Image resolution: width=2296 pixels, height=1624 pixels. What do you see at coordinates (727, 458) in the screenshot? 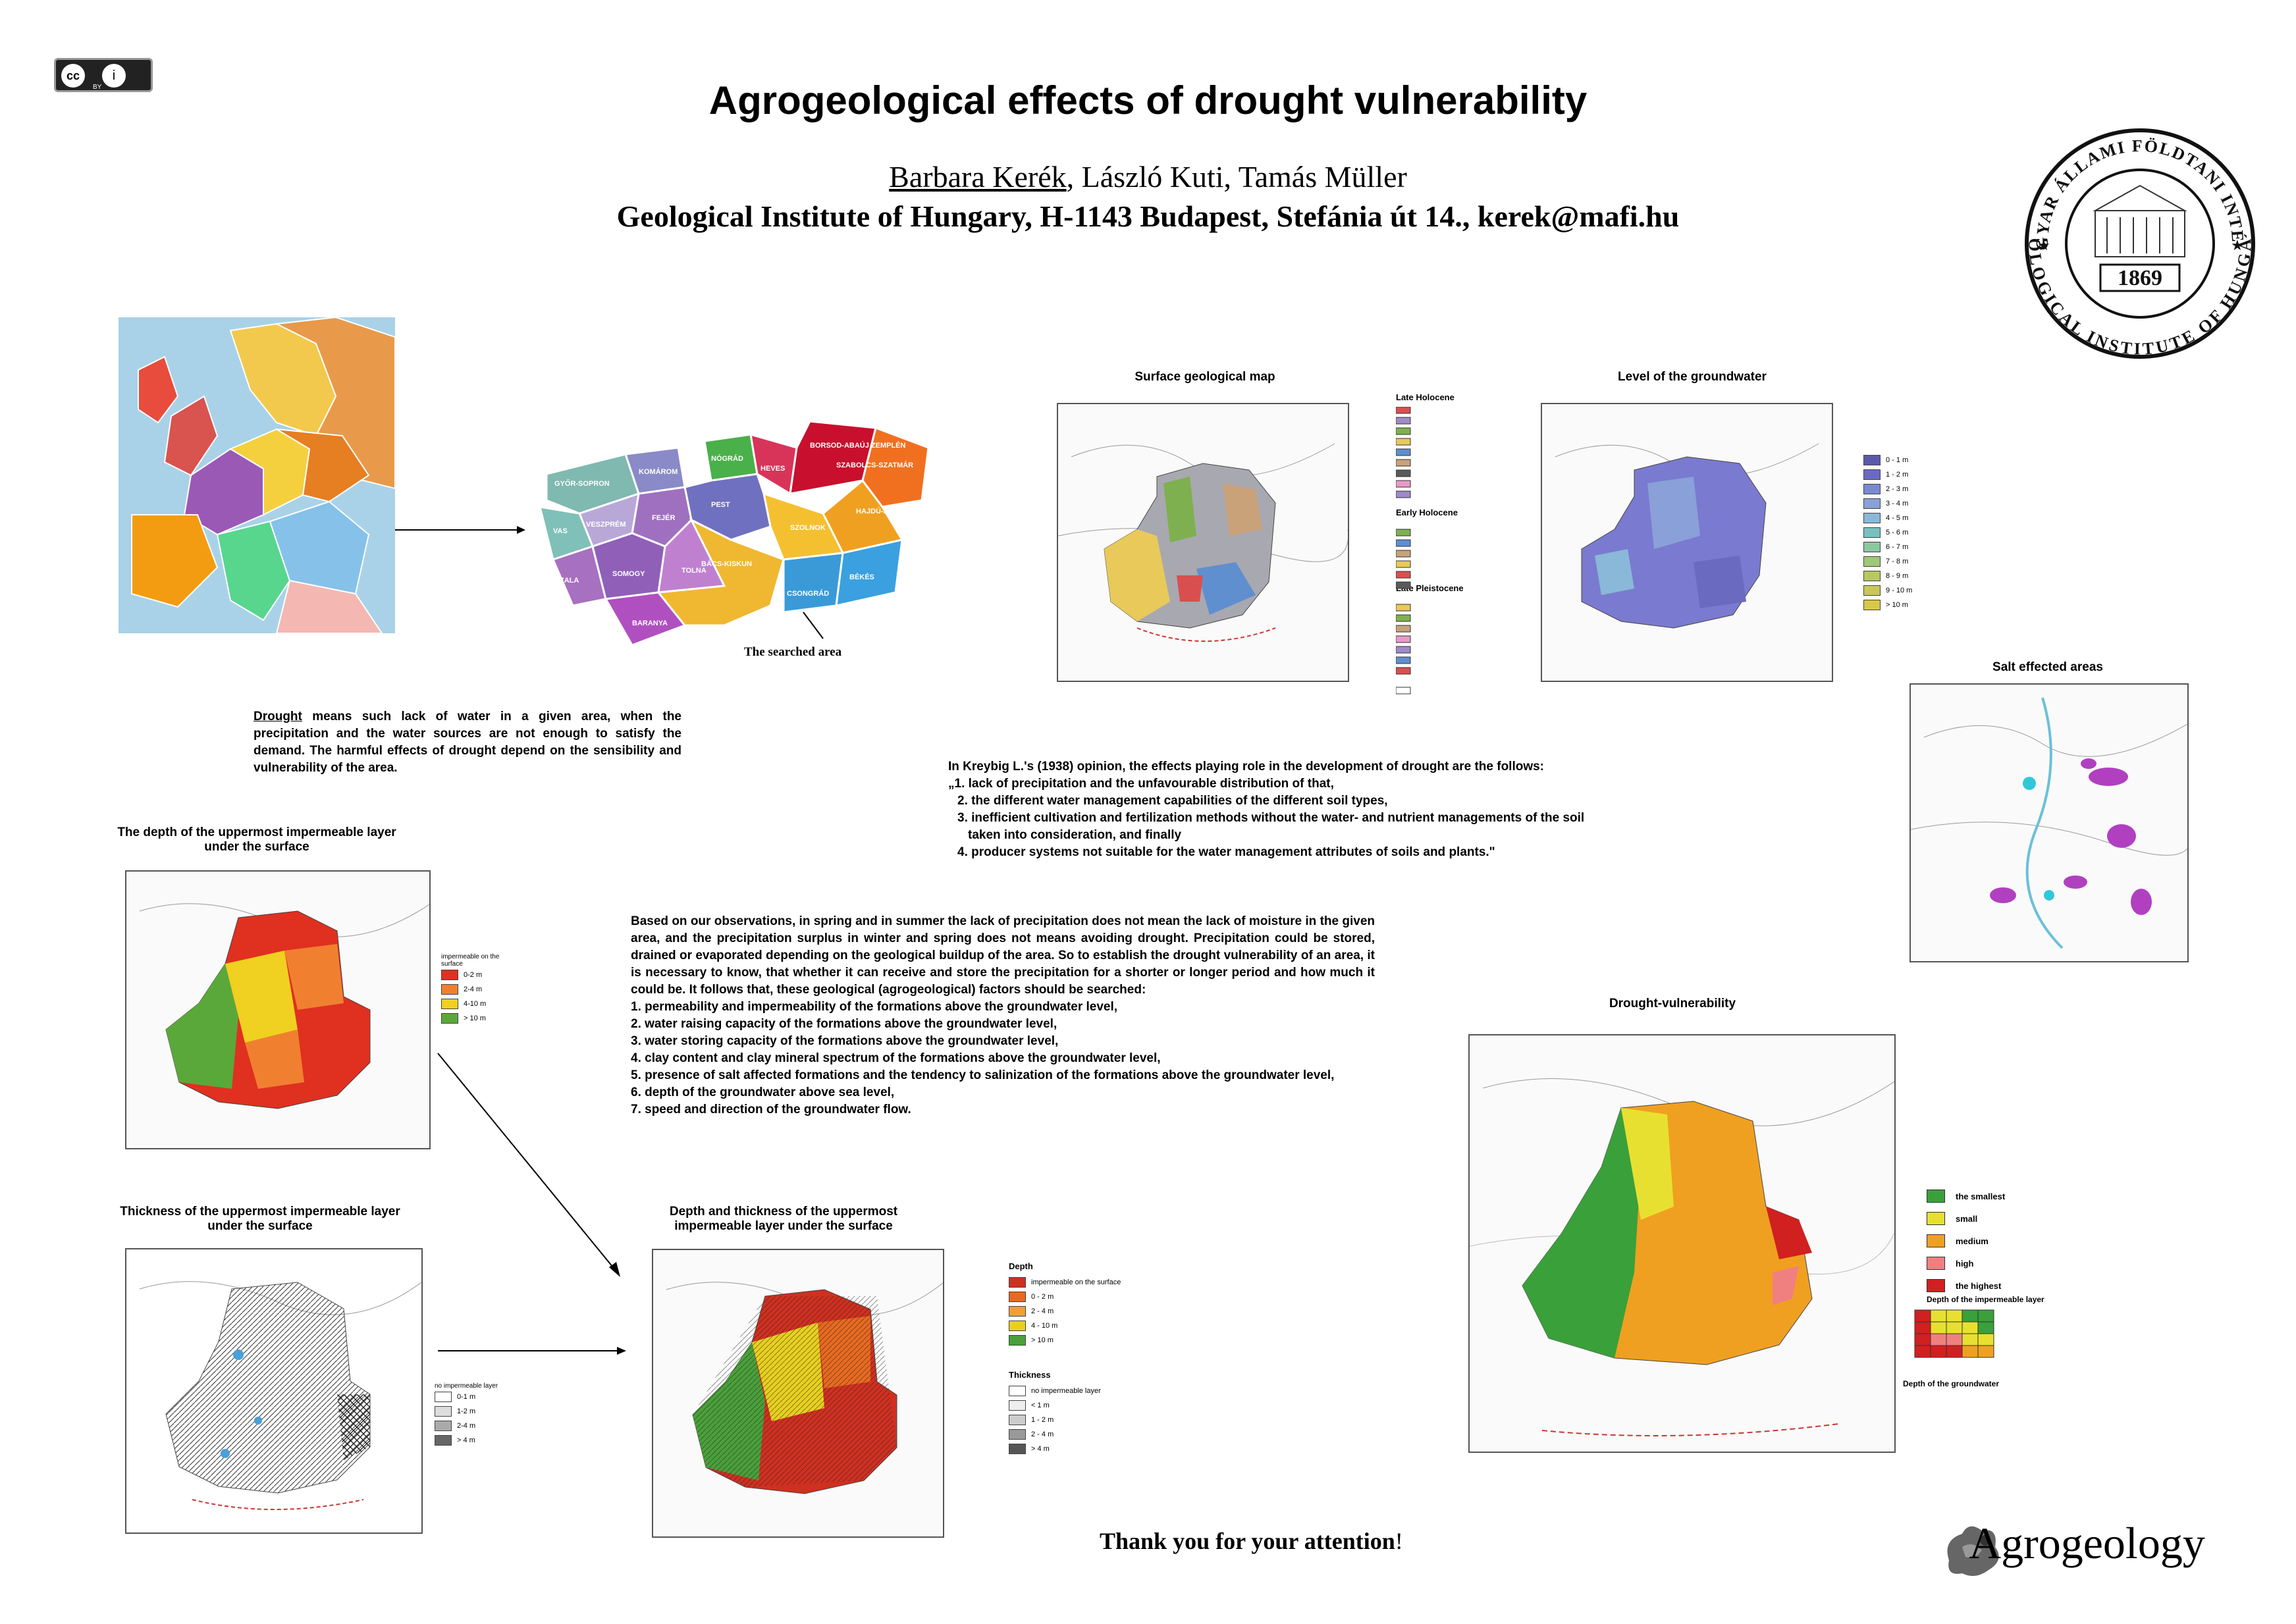
I see `county-label: NÓGRÁD` at bounding box center [727, 458].